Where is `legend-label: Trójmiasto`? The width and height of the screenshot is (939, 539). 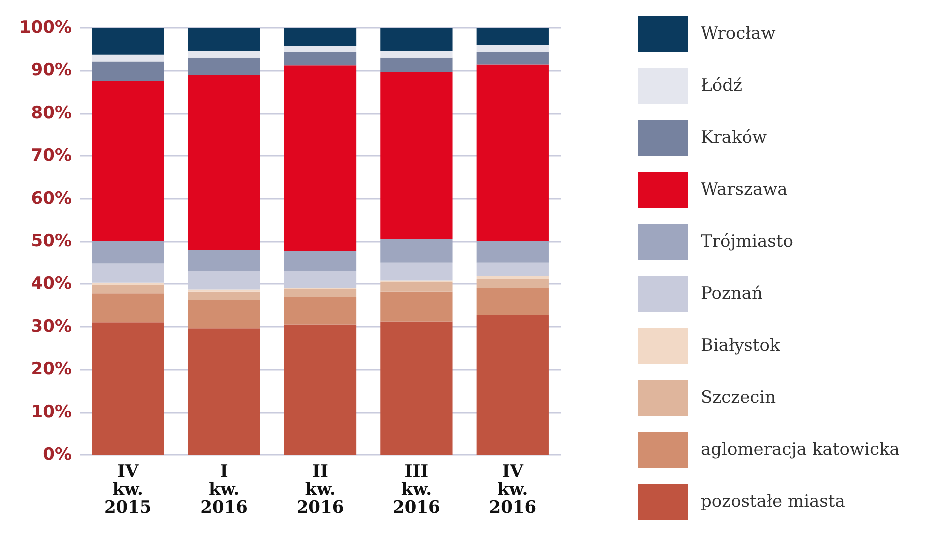
legend-label: Trójmiasto is located at coordinates (747, 242).